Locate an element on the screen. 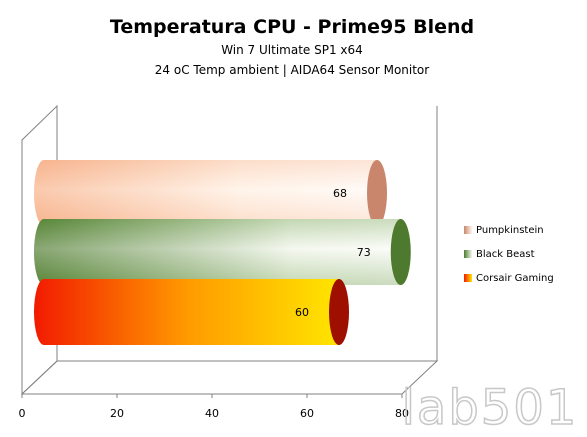 The image size is (587, 437). floor is located at coordinates (229, 377).